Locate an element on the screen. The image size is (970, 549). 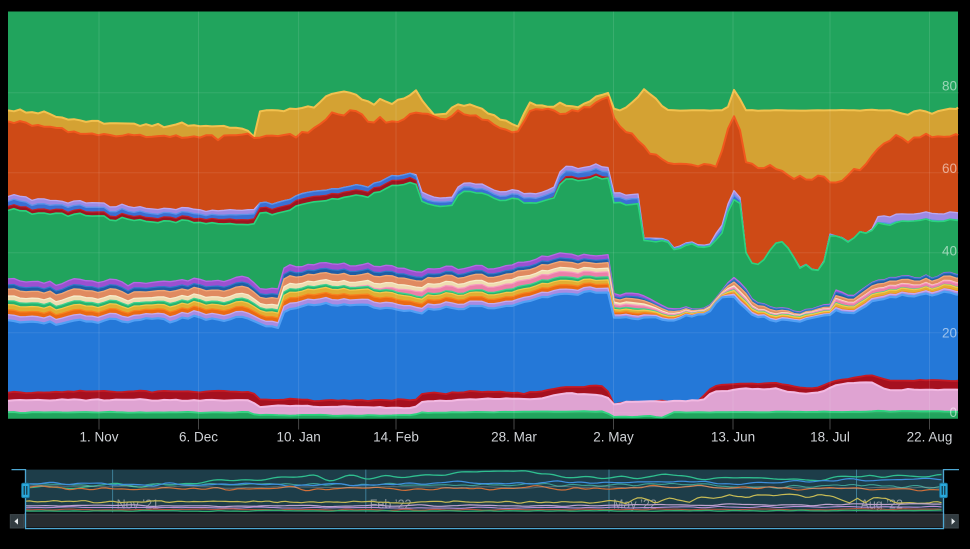
svg-text: 60 is located at coordinates (949, 168).